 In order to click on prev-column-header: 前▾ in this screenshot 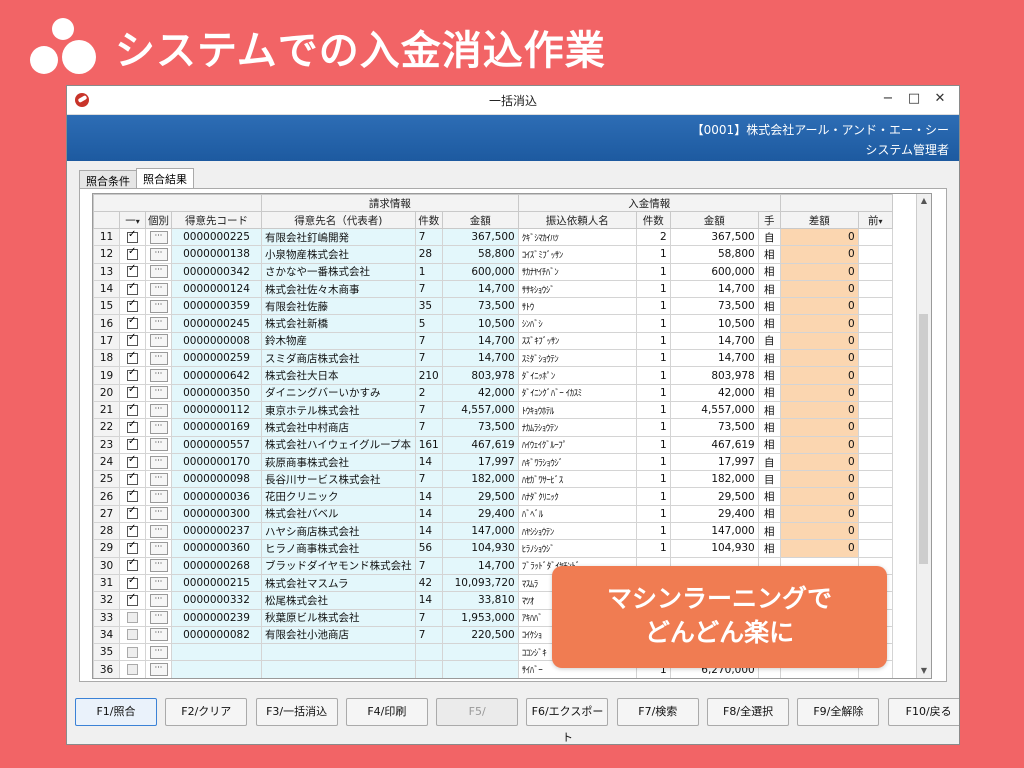, I will do `click(875, 220)`.